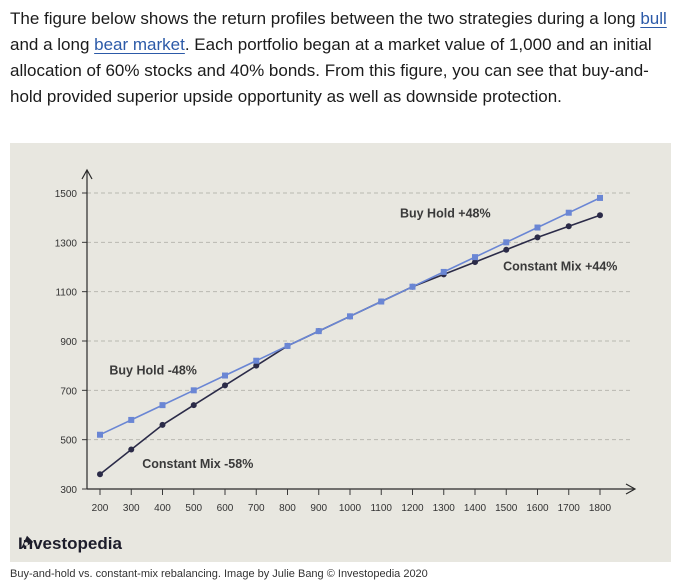 The width and height of the screenshot is (684, 584). Describe the element at coordinates (66, 194) in the screenshot. I see `y-tick-label: 1500` at that location.